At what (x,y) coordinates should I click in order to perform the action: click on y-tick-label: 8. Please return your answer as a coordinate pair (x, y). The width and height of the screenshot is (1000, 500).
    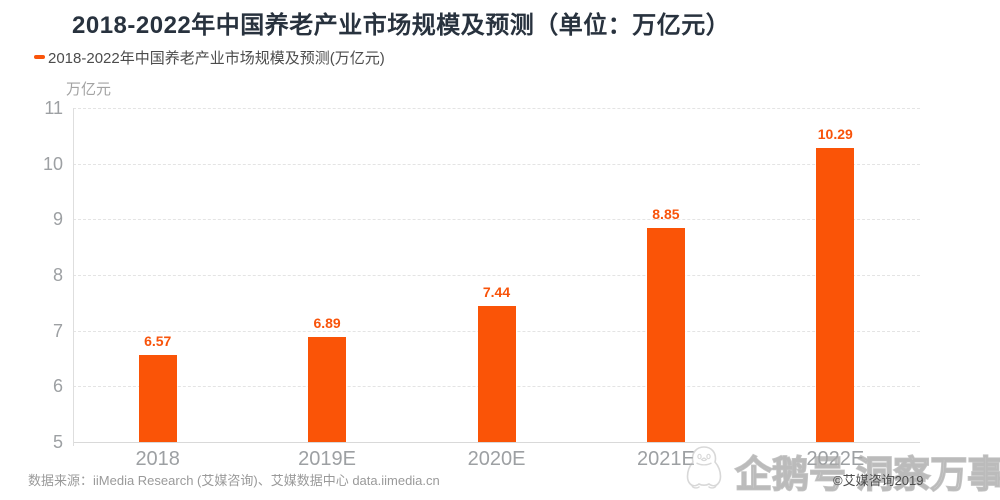
    Looking at the image, I should click on (57, 275).